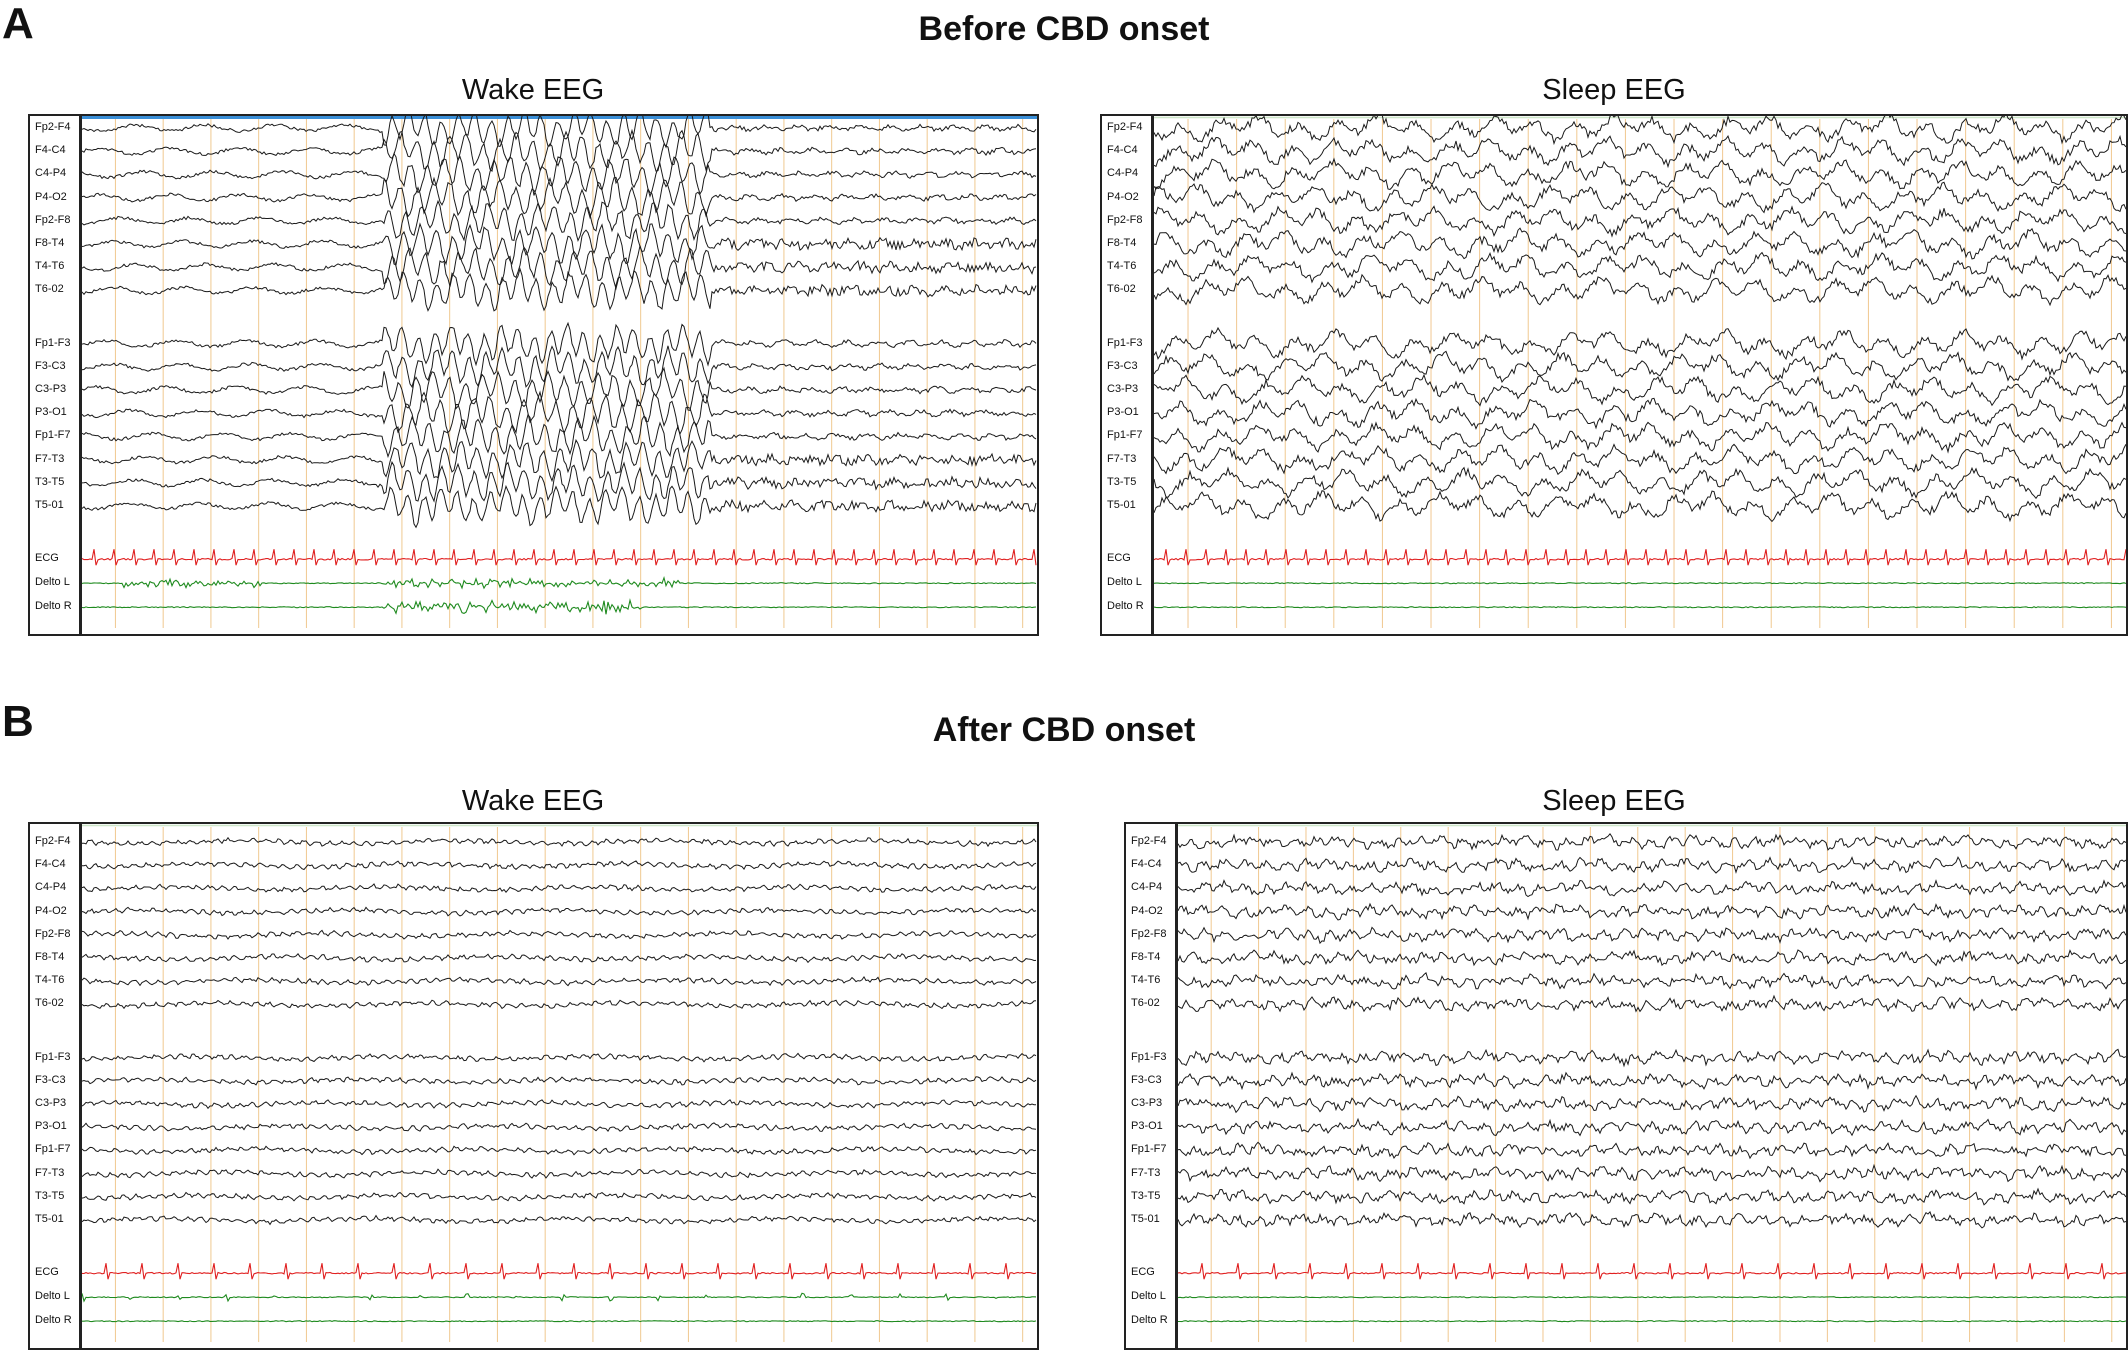 The image size is (2128, 1350). I want to click on panel-b-title: After CBD onset, so click(1064, 730).